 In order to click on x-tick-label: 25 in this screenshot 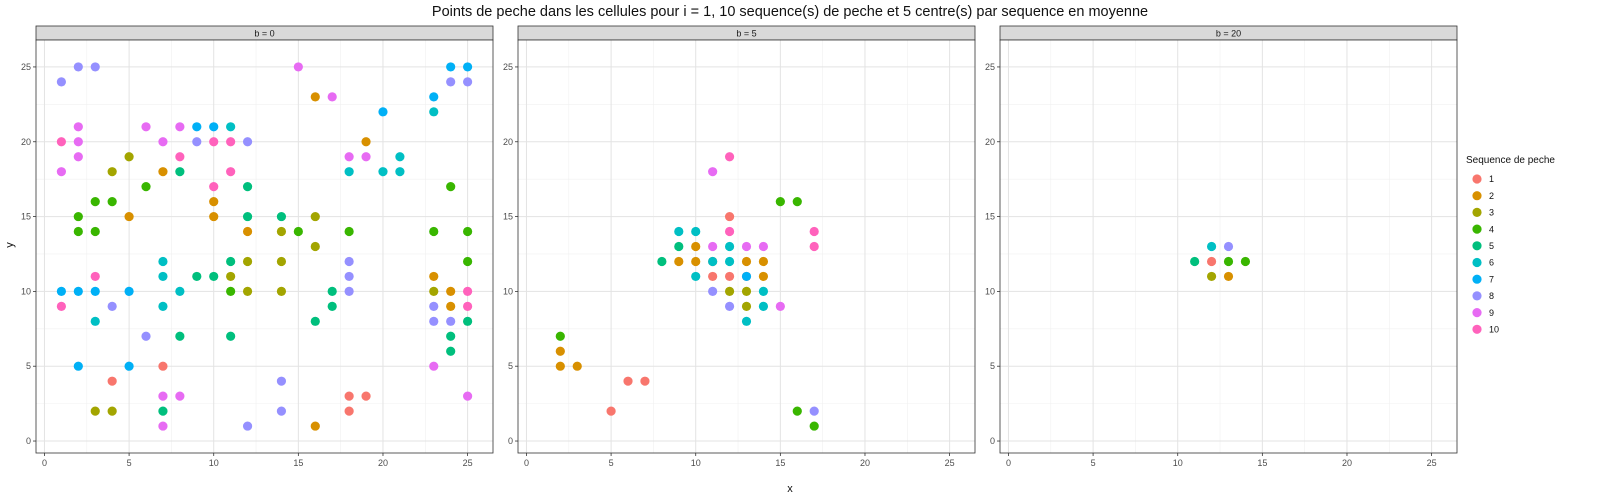, I will do `click(468, 463)`.